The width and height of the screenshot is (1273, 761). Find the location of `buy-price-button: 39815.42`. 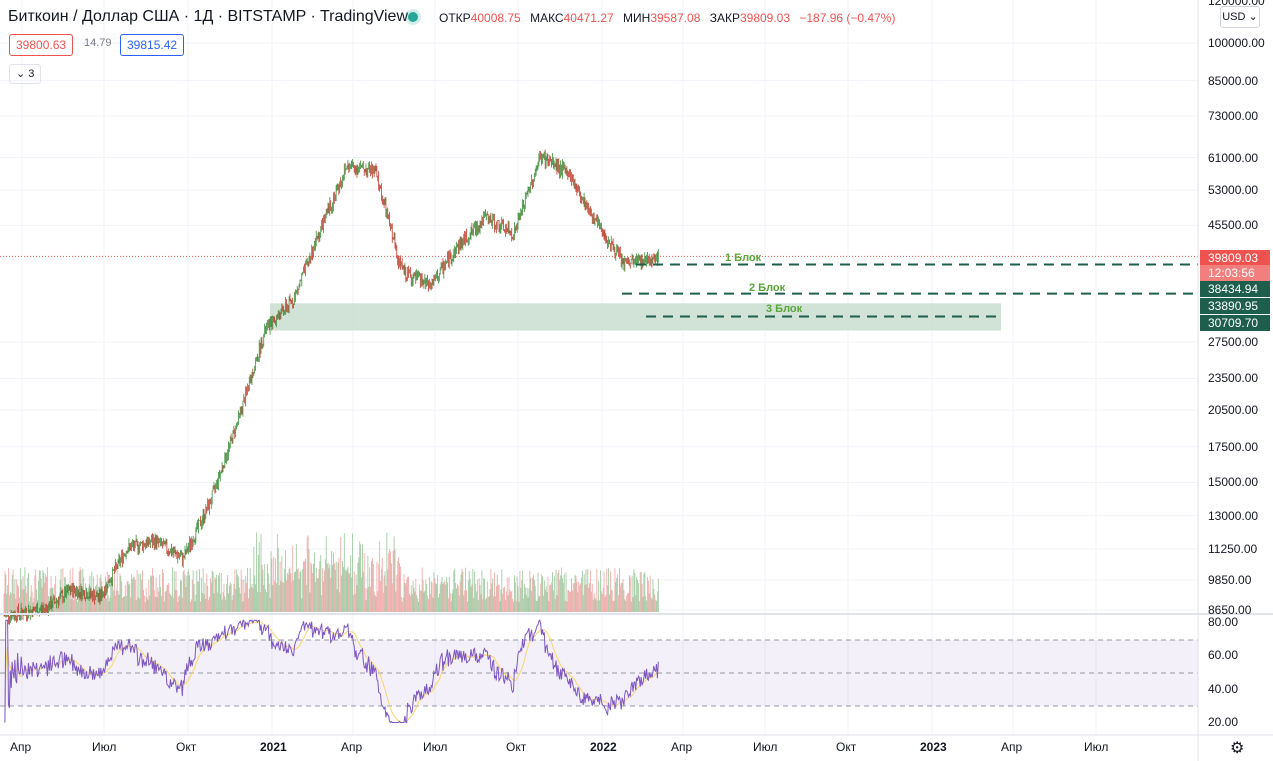

buy-price-button: 39815.42 is located at coordinates (152, 45).